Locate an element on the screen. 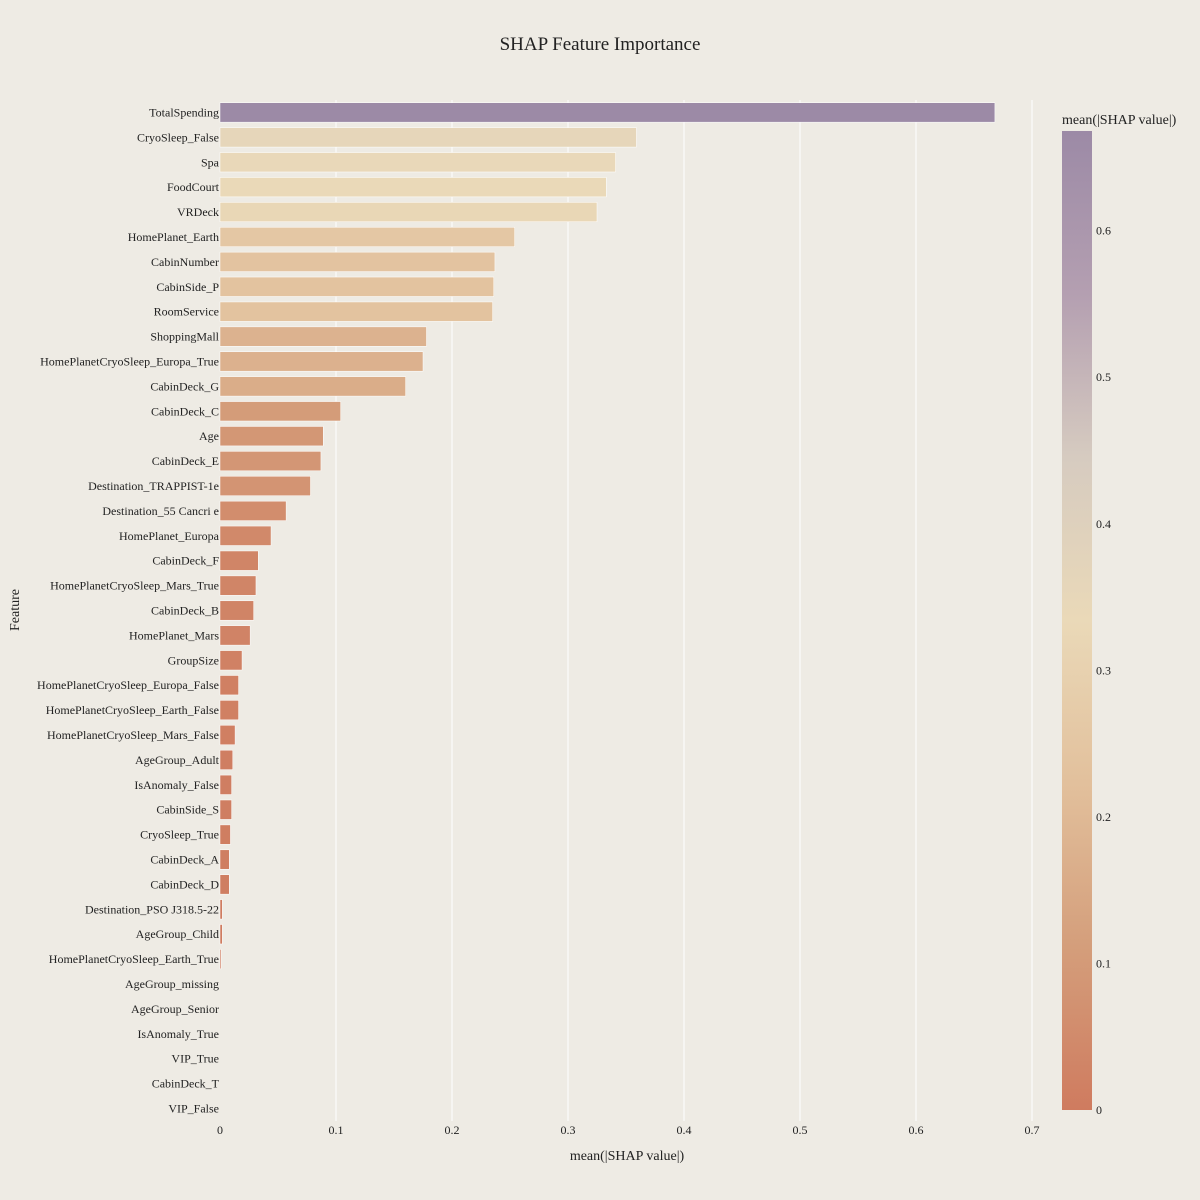 The width and height of the screenshot is (1200, 1200). category-label: HomePlanetCryoSleep_Mars_False is located at coordinates (133, 735).